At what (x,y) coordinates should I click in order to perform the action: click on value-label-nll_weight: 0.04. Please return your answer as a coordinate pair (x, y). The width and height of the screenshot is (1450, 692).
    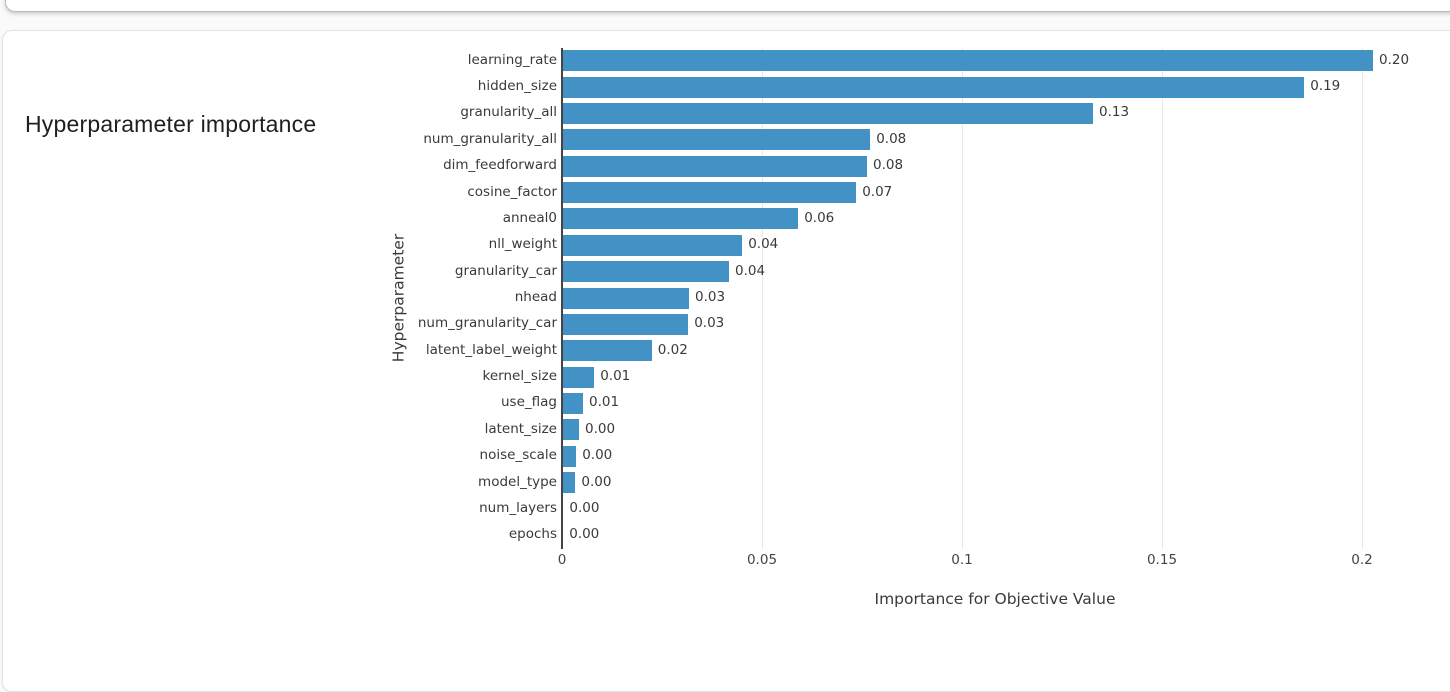
    Looking at the image, I should click on (763, 244).